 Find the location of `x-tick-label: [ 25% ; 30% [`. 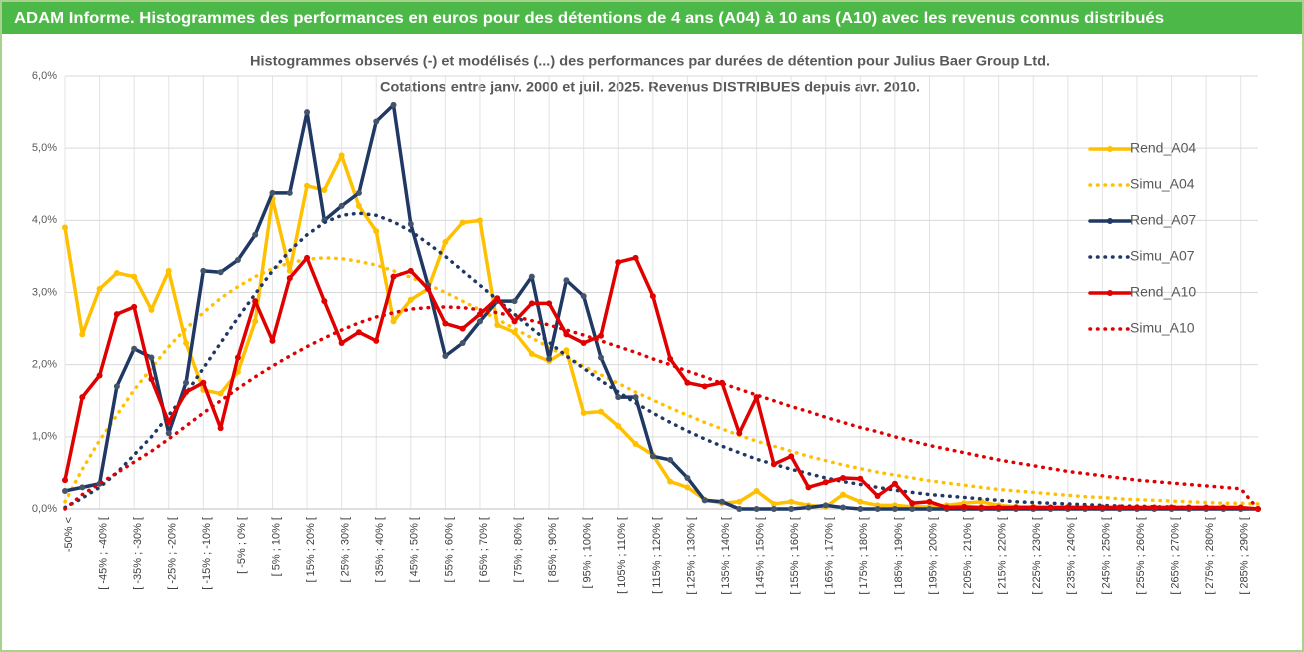

x-tick-label: [ 25% ; 30% [ is located at coordinates (346, 549).